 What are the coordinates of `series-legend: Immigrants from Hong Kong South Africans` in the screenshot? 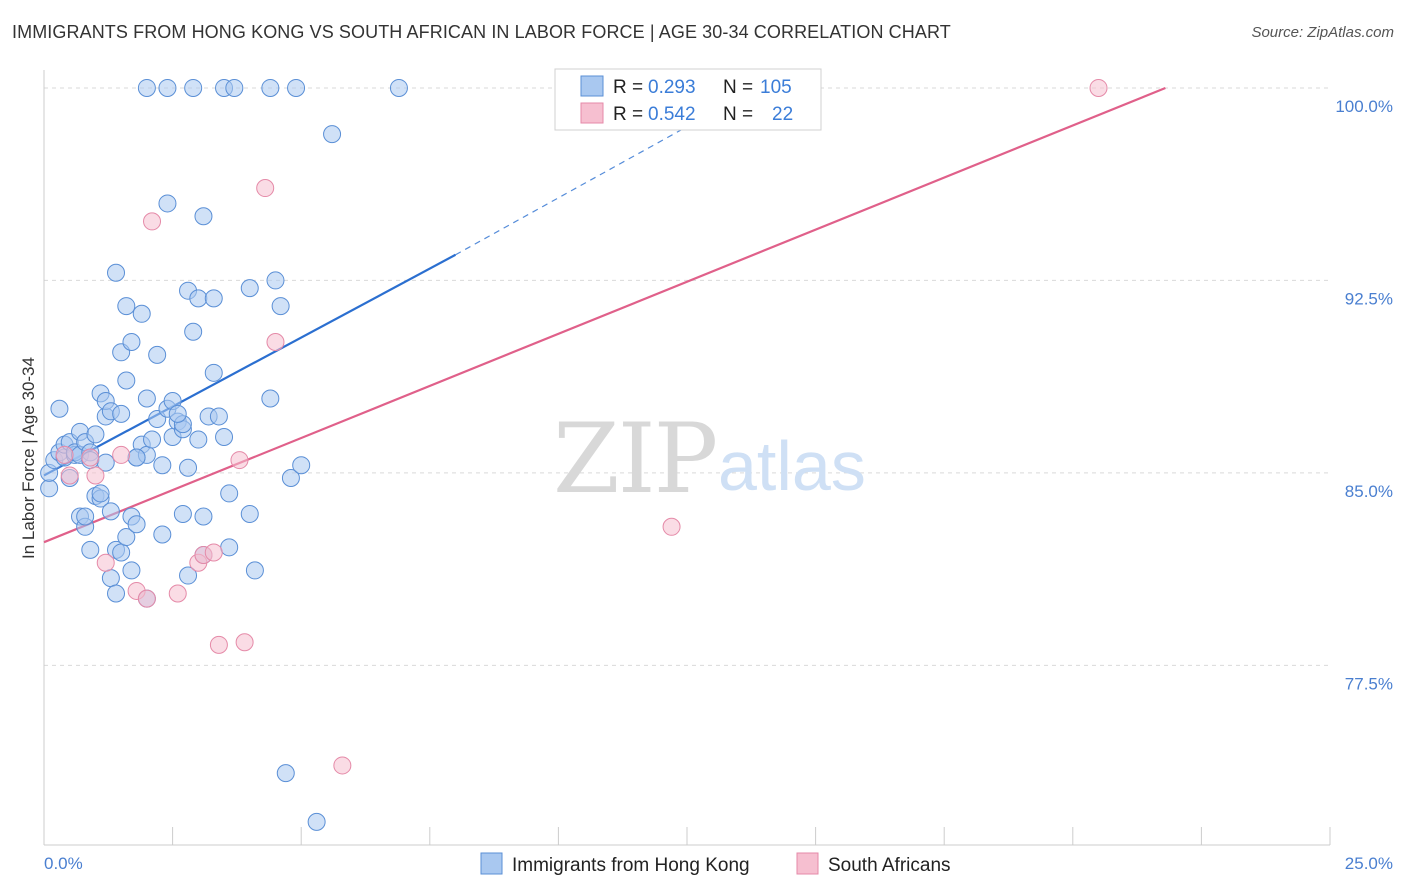 It's located at (715, 864).